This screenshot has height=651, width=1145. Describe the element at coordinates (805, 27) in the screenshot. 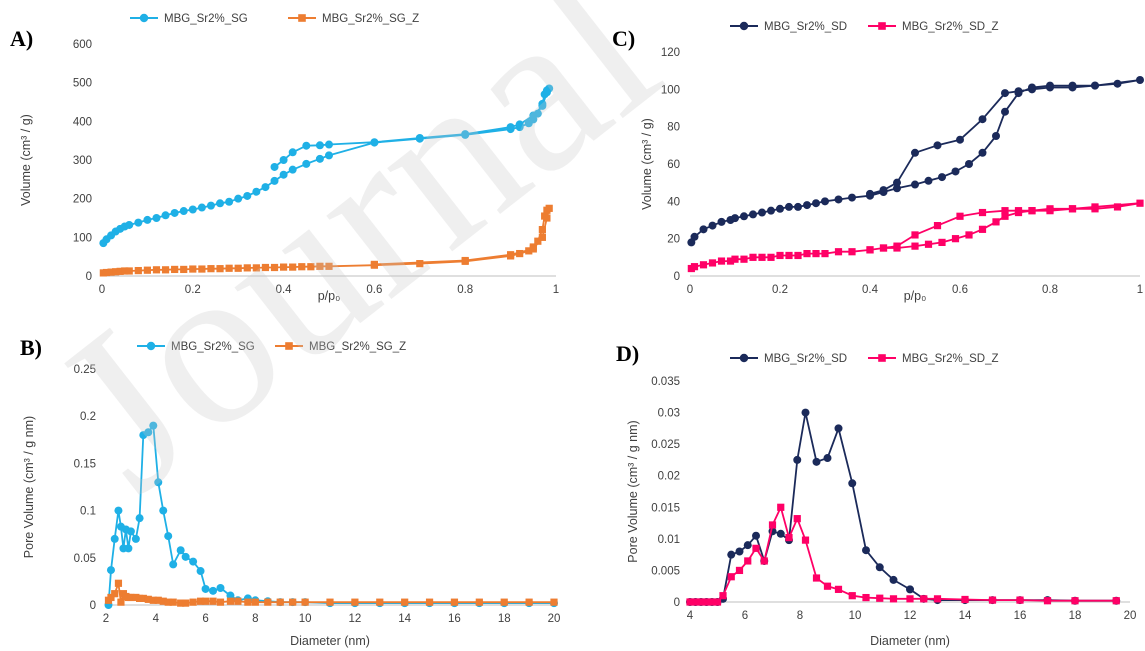

I see `legend-label: MBG_Sr2%_SD` at that location.